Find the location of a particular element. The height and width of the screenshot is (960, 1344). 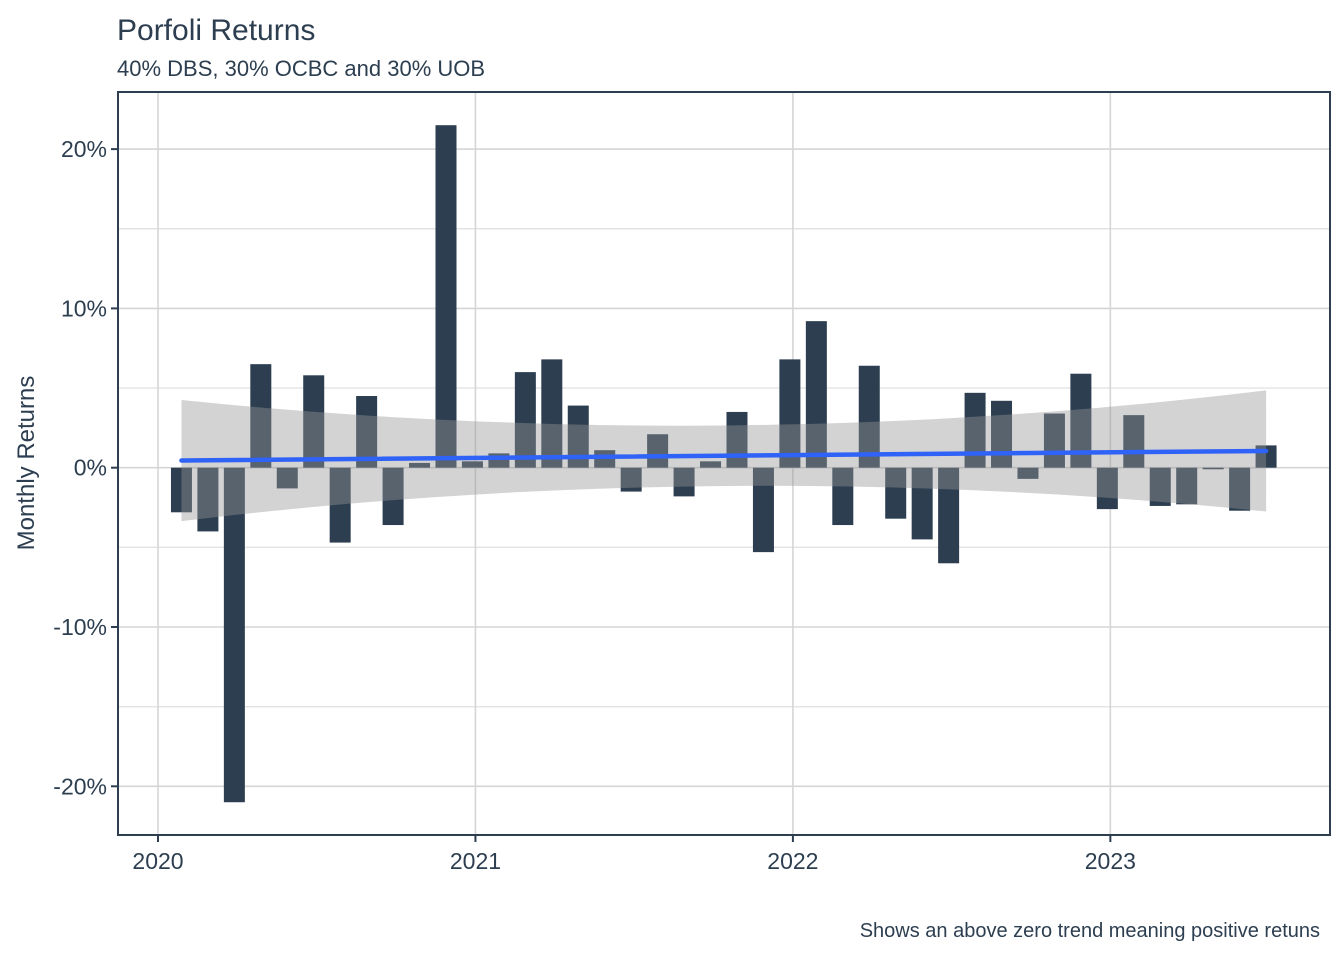

chart-title: Porfoli Returns is located at coordinates (216, 30).